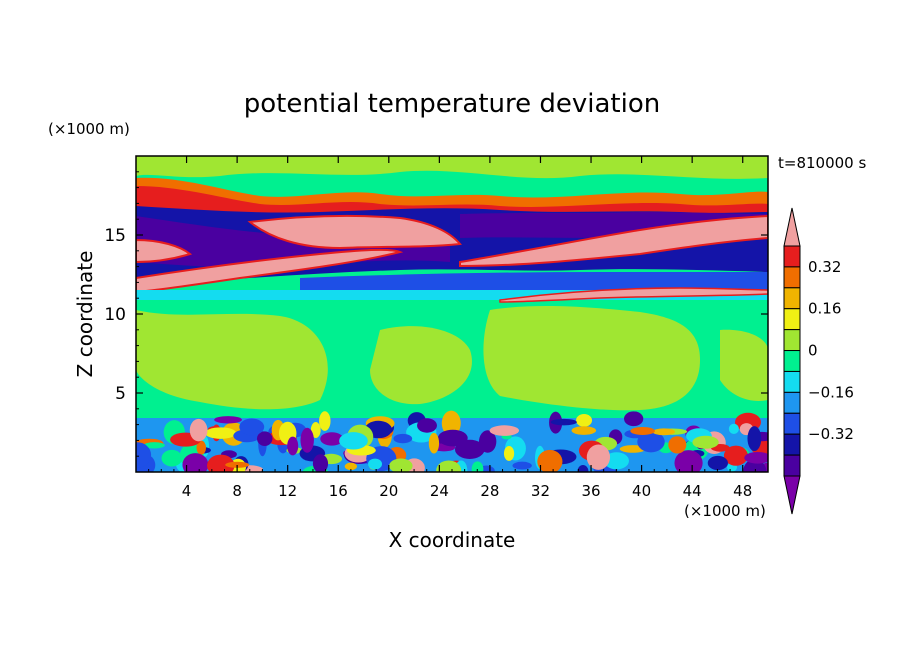 This screenshot has width=904, height=654. Describe the element at coordinates (831, 434) in the screenshot. I see `colorbar-label: −0.32` at that location.